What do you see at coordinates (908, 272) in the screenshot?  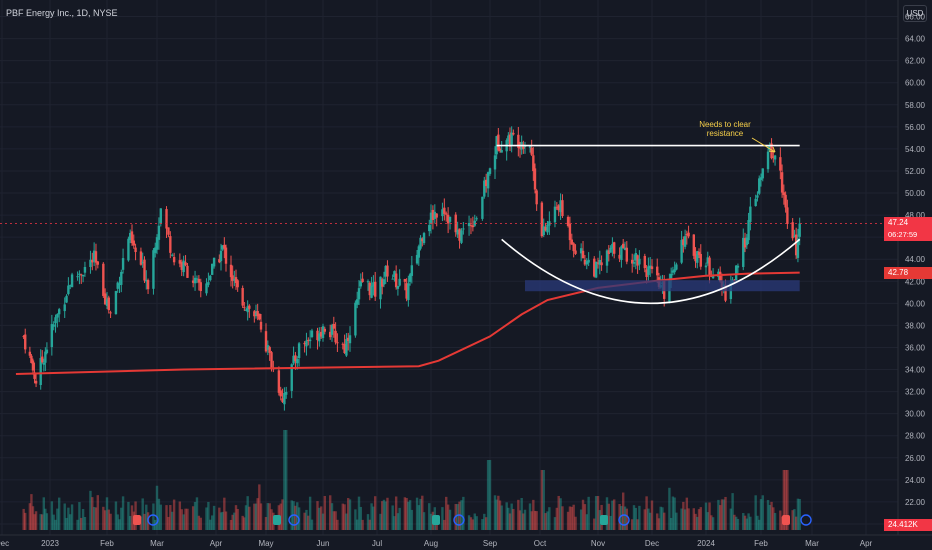 I see `moving-average-label: 42.78` at bounding box center [908, 272].